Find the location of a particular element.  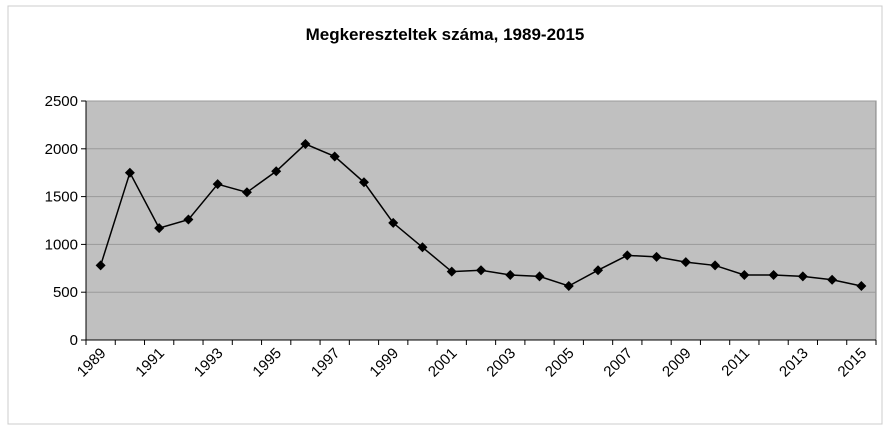

chart-title: Megkereszteltek száma, 1989-2015 is located at coordinates (445, 34).